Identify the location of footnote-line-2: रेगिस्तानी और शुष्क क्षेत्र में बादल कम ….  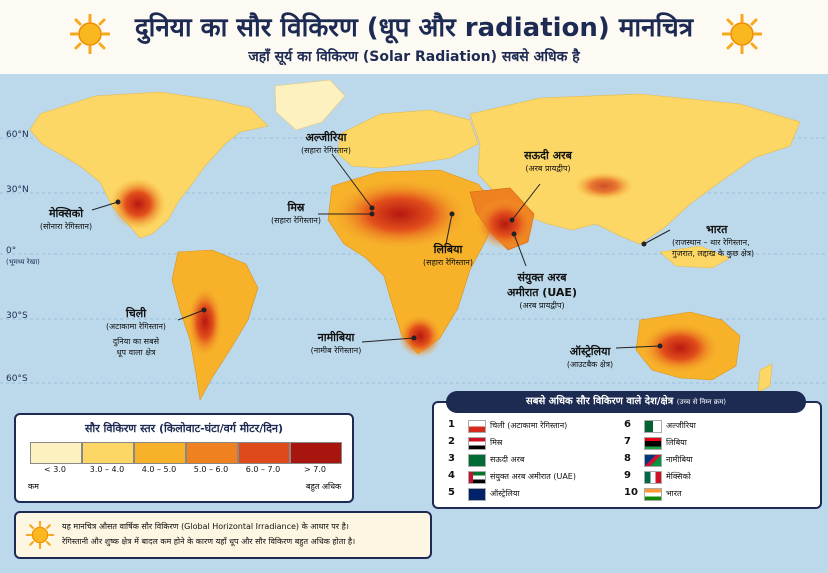
(209, 541).